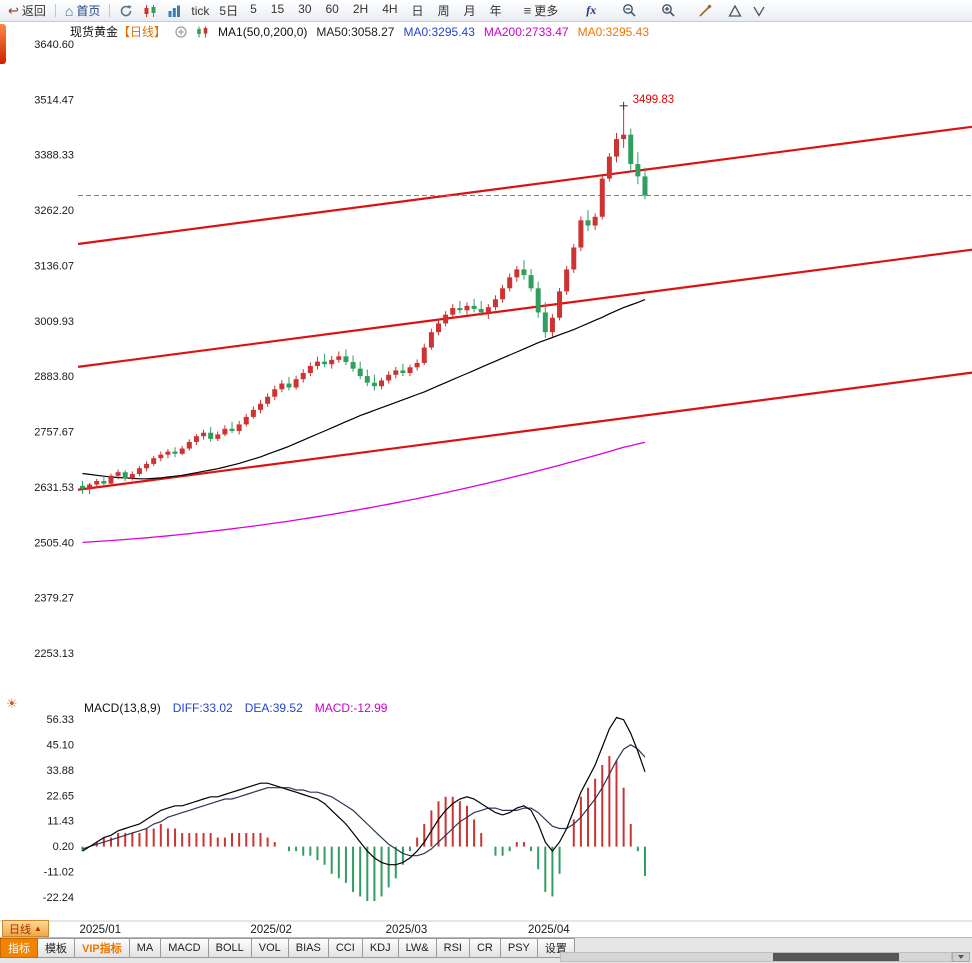 Image resolution: width=972 pixels, height=963 pixels. What do you see at coordinates (102, 948) in the screenshot?
I see `tab-VIP指标: VIP指标` at bounding box center [102, 948].